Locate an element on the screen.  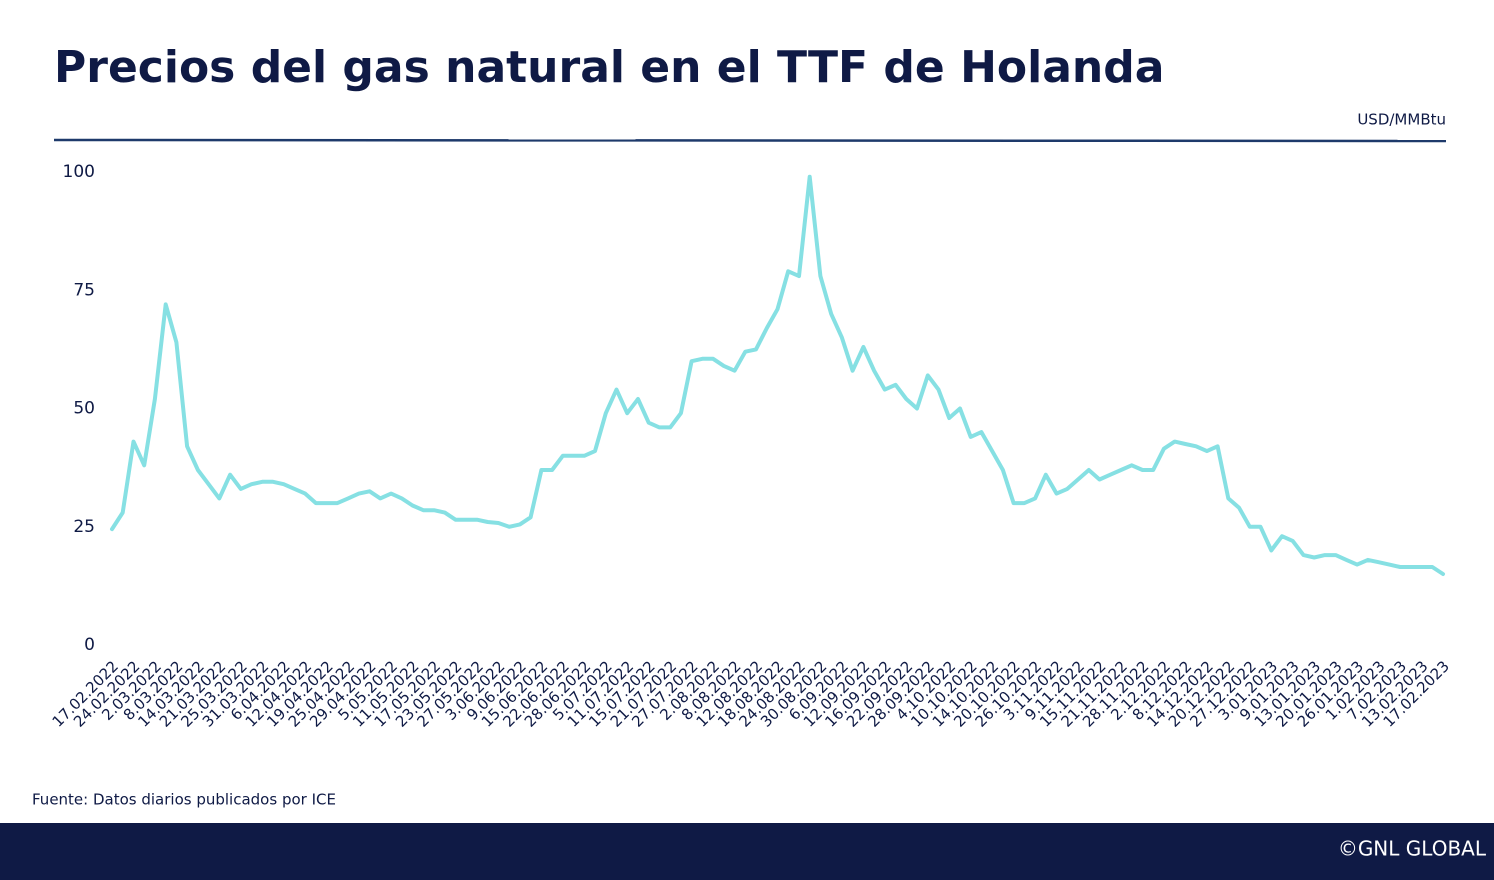
source-note: Fuente: Datos diarios publicados por ICE is located at coordinates (184, 800).